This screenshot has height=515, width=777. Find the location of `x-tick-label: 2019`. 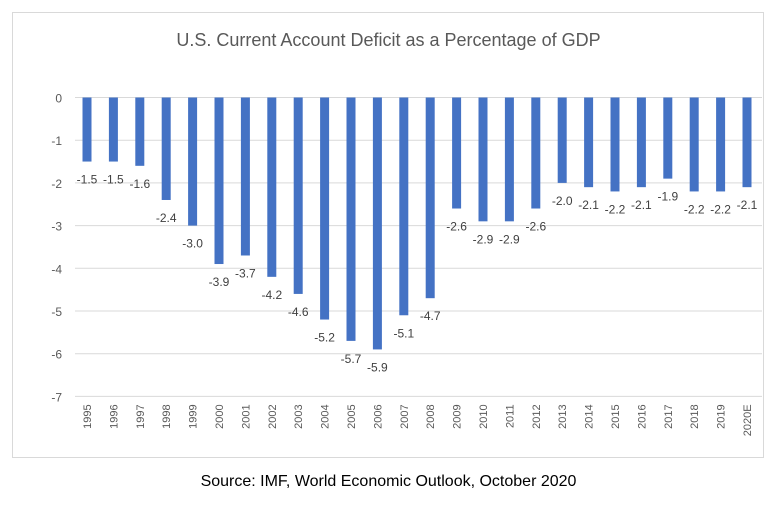

x-tick-label: 2019 is located at coordinates (722, 416).